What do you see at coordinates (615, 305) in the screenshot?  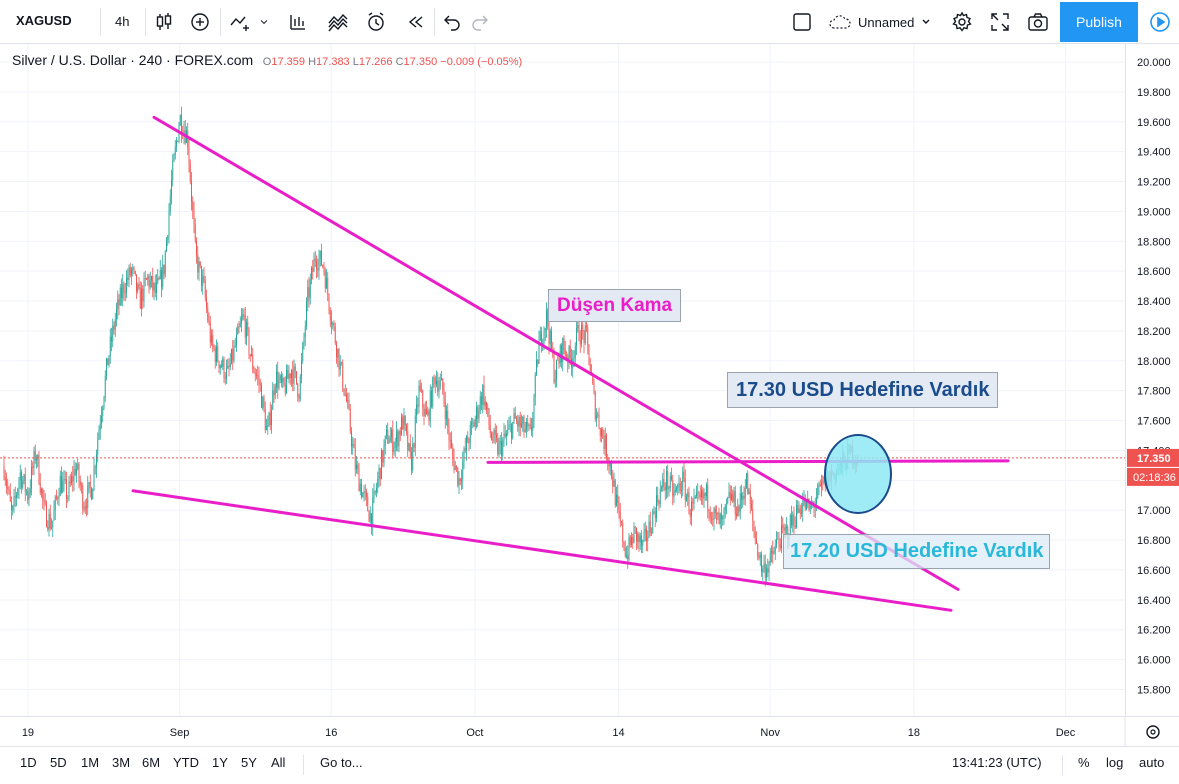 I see `wedge-label: Düşen Kama` at bounding box center [615, 305].